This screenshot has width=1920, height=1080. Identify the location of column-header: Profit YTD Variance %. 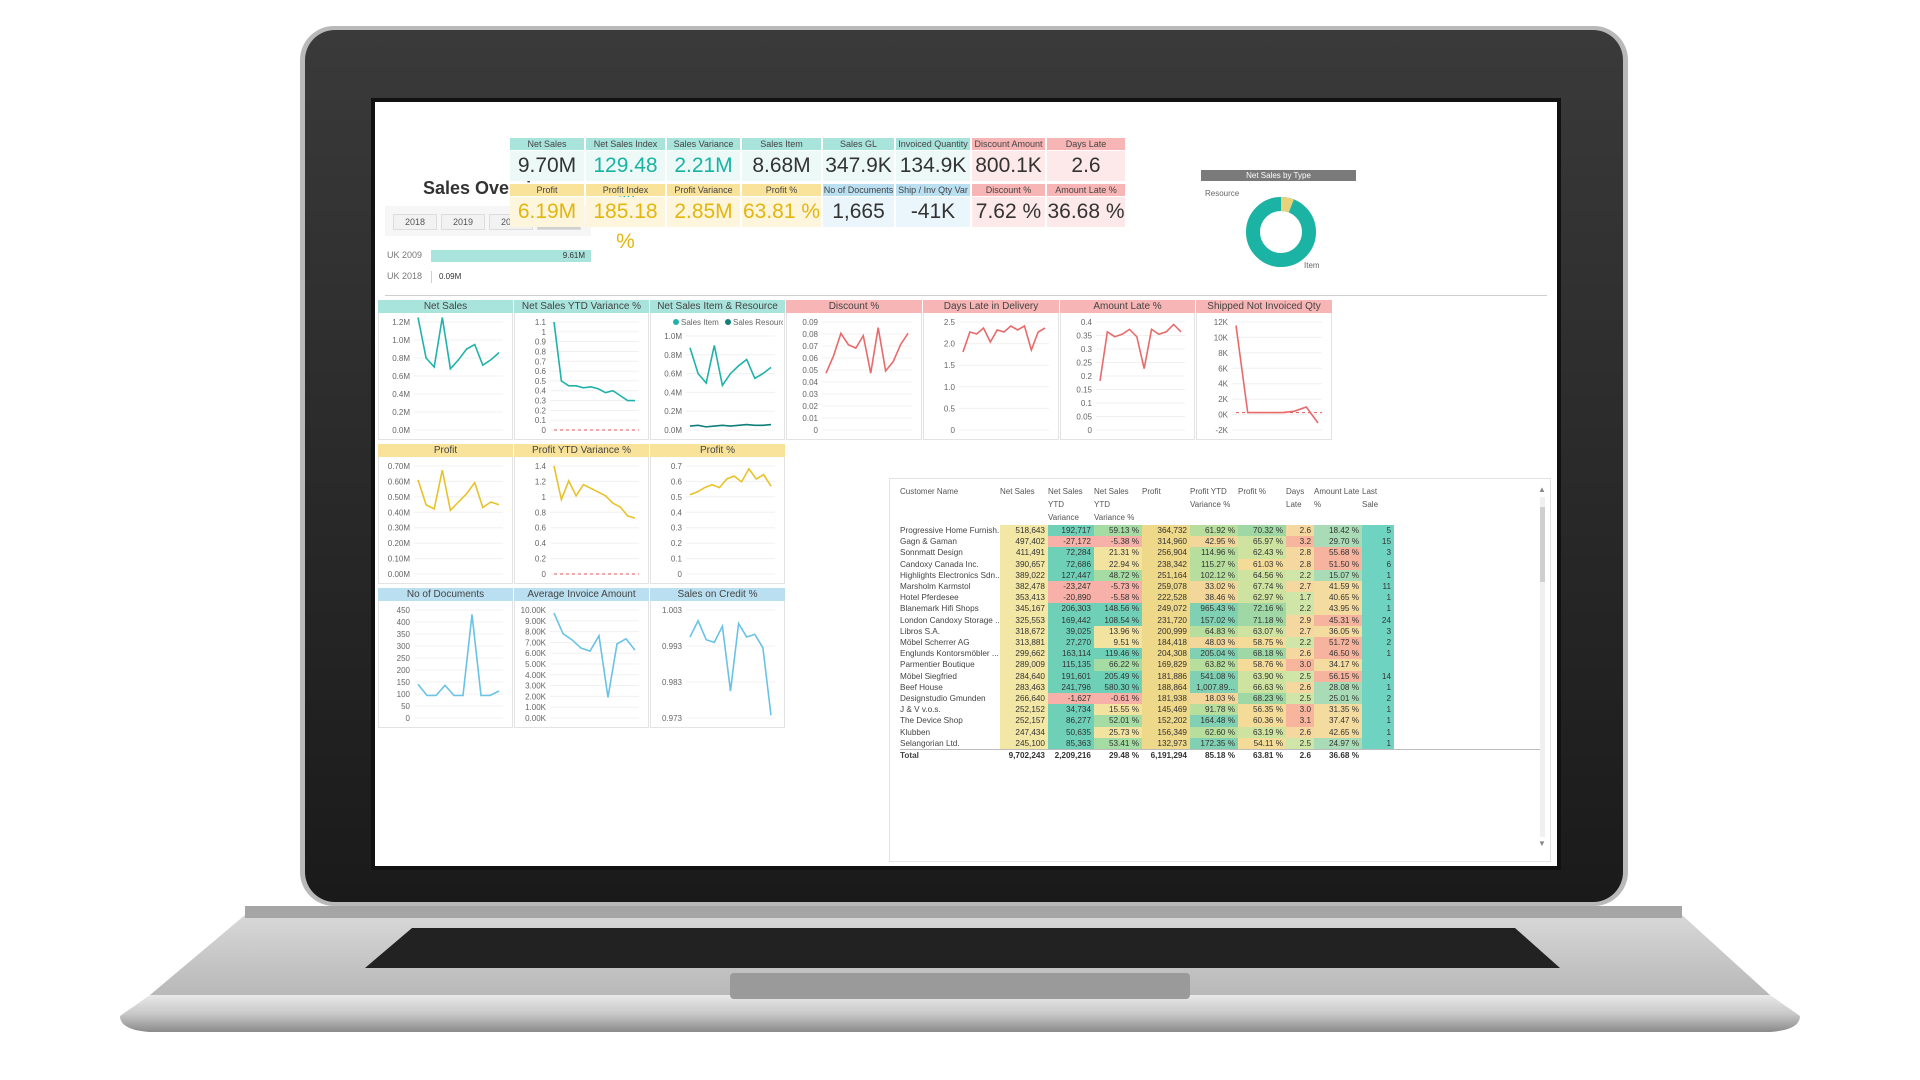
(1210, 498).